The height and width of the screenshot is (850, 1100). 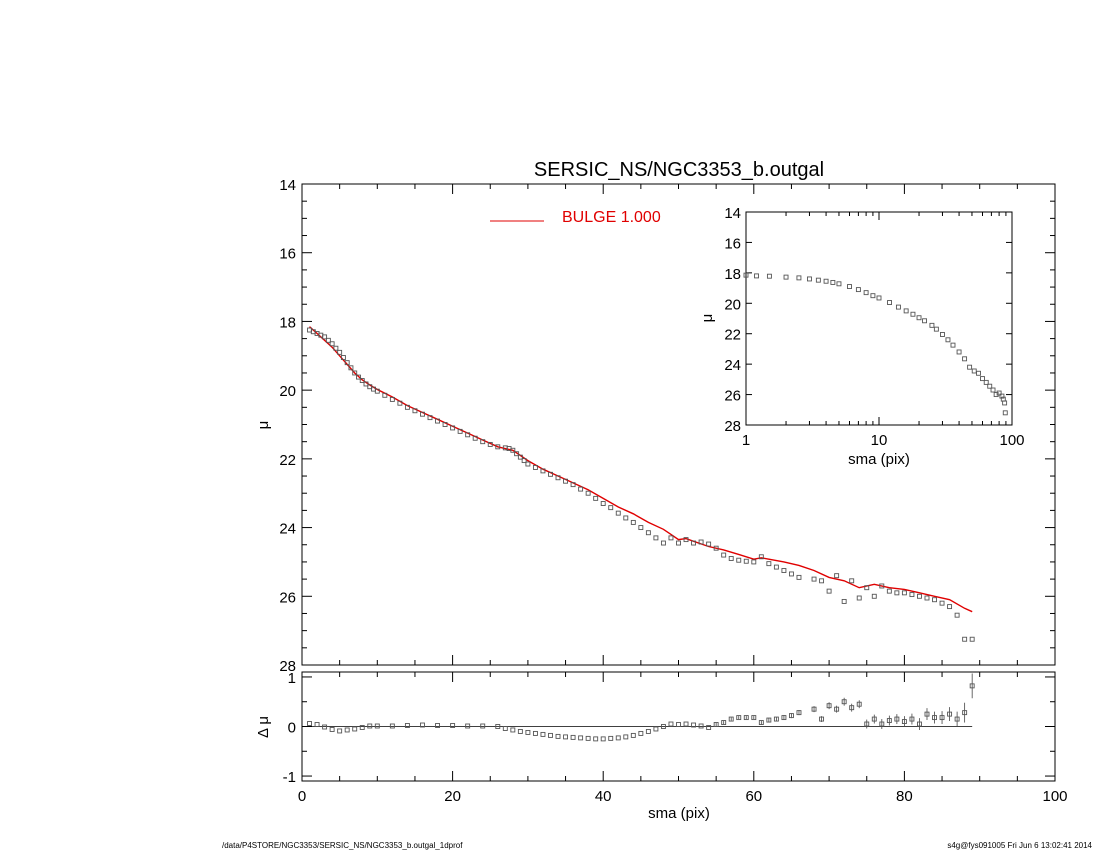 I want to click on inset-y-tick-label: 14, so click(x=732, y=213).